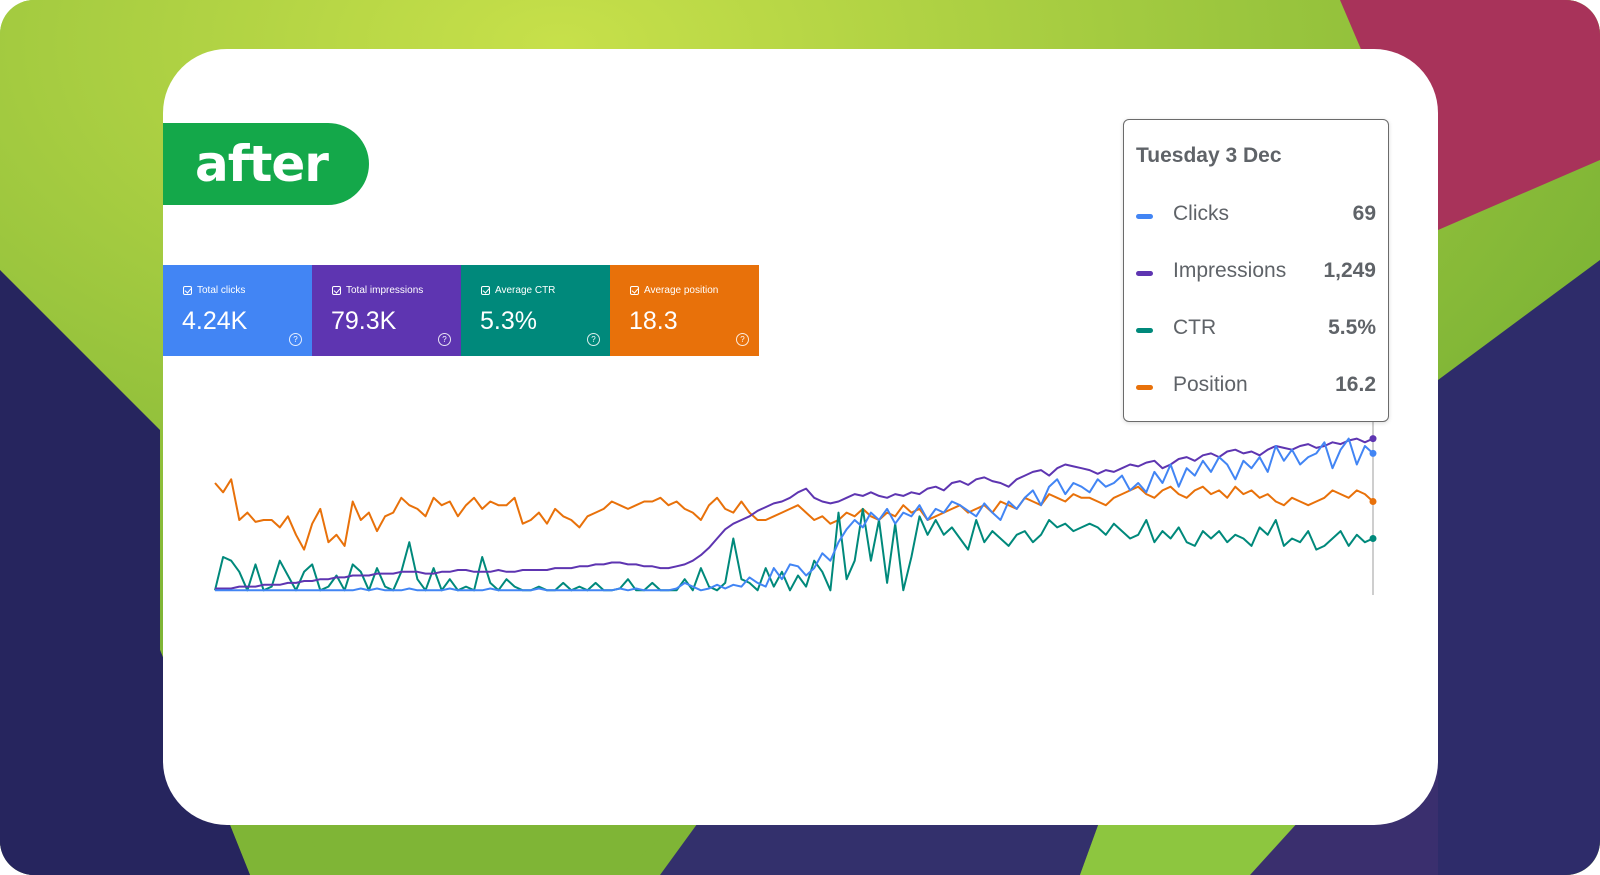 The height and width of the screenshot is (875, 1600). Describe the element at coordinates (1209, 155) in the screenshot. I see `tooltip-date: Tuesday 3 Dec` at that location.